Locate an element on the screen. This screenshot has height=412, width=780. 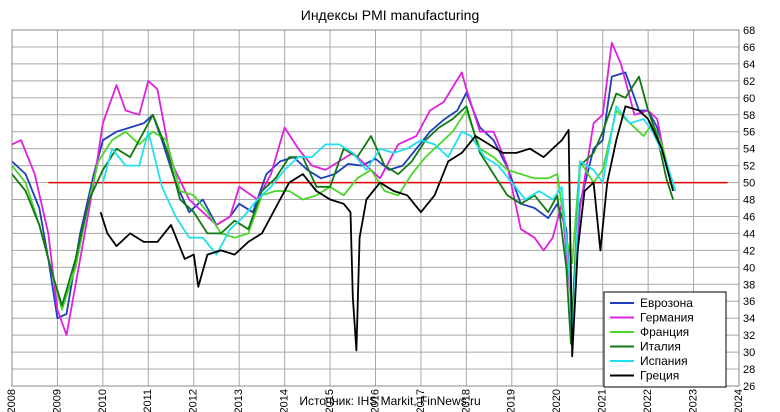
y-tick-label: 42 is located at coordinates (749, 251).